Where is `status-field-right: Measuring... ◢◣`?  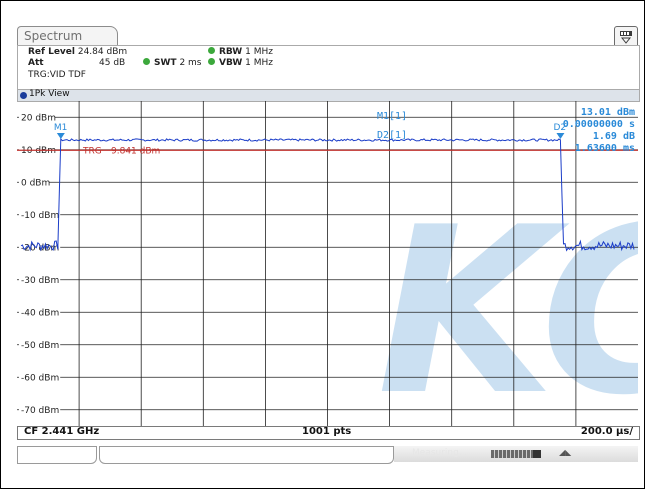
status-field-right: Measuring... ◢◣ is located at coordinates (516, 454).